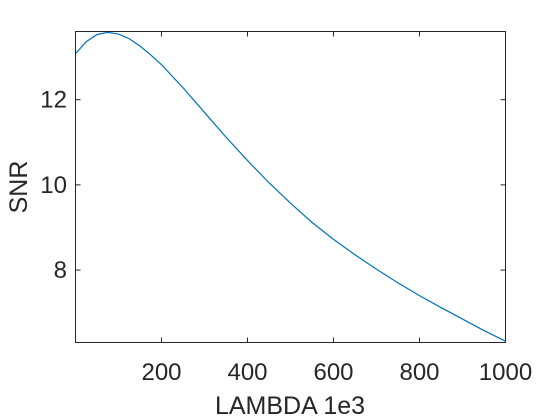 This screenshot has height=420, width=560. Describe the element at coordinates (290, 406) in the screenshot. I see `x-axis-label: LAMBDA 1e3` at that location.